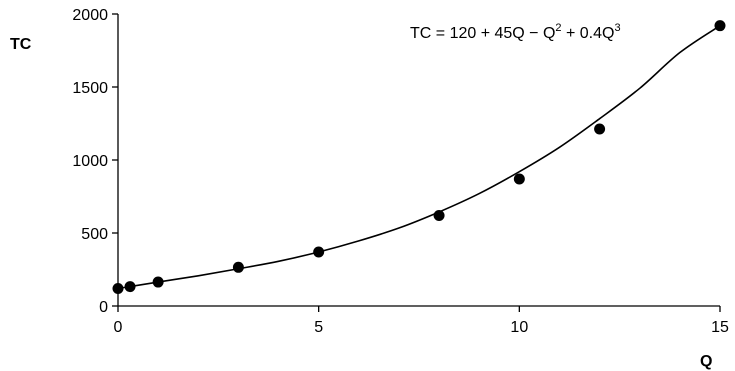 The image size is (735, 371). What do you see at coordinates (94, 234) in the screenshot?
I see `y-tick-label: 500` at bounding box center [94, 234].